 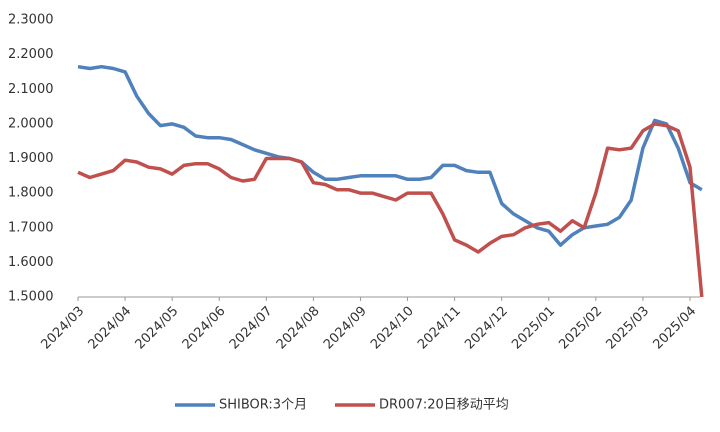 I want to click on x-tick-label: 2024/11, so click(x=439, y=328).